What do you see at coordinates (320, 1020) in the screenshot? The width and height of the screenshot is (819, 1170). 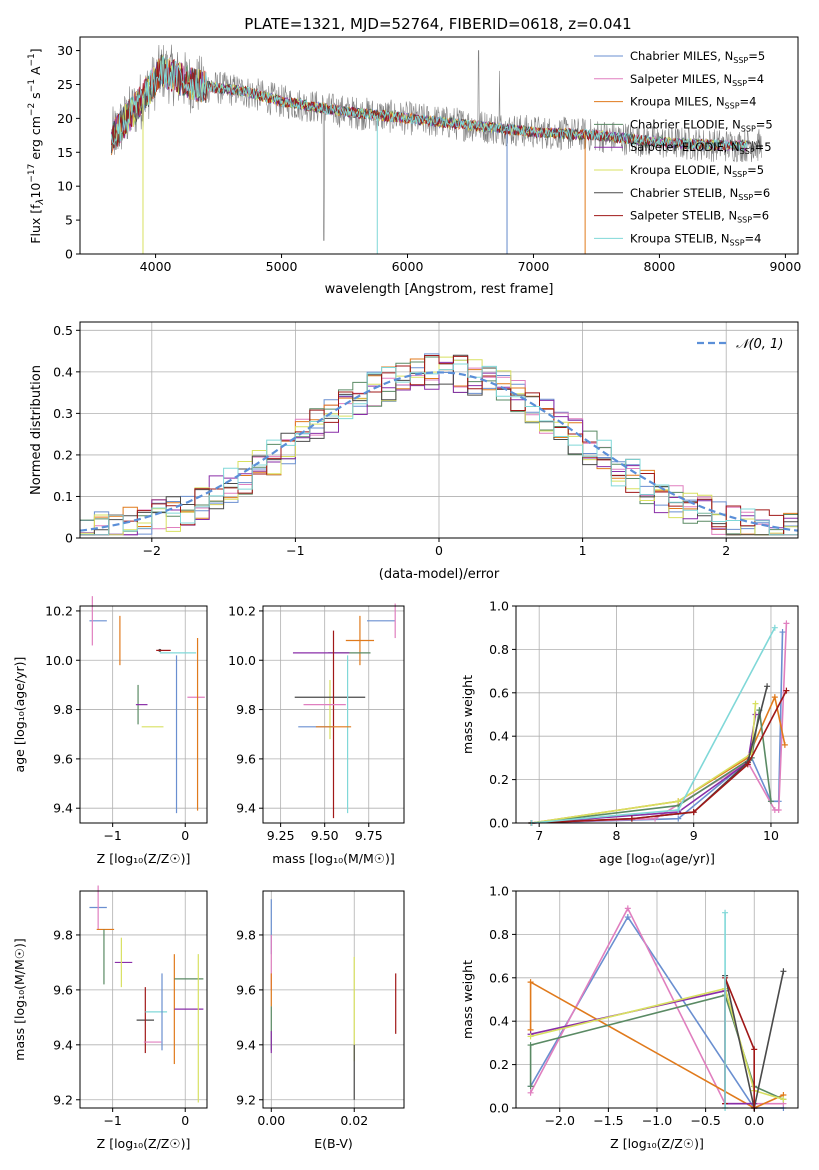 I see `mass-vs-ebv-panel: 0.00 0.02 9.2 9.4 9.6 9.8 E(B-V)` at bounding box center [320, 1020].